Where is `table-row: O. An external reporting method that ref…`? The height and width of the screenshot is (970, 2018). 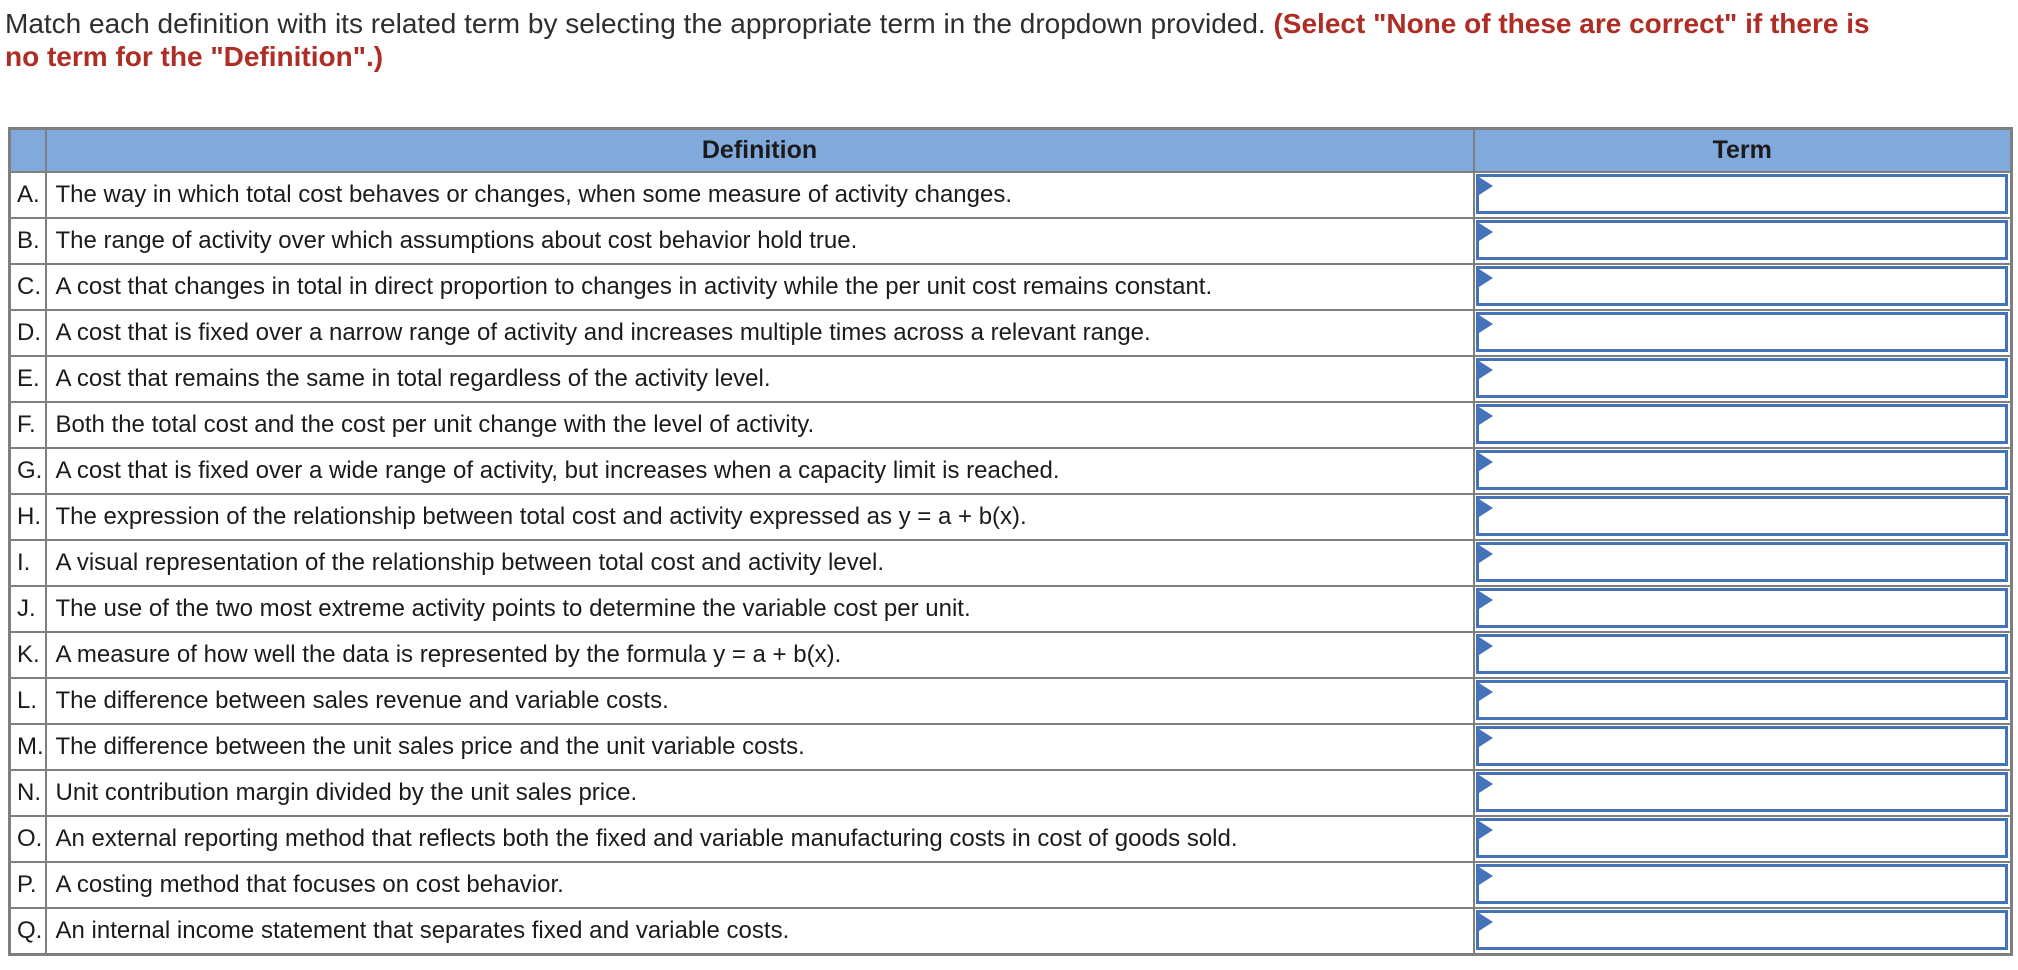
table-row: O. An external reporting method that ref… is located at coordinates (1010, 838).